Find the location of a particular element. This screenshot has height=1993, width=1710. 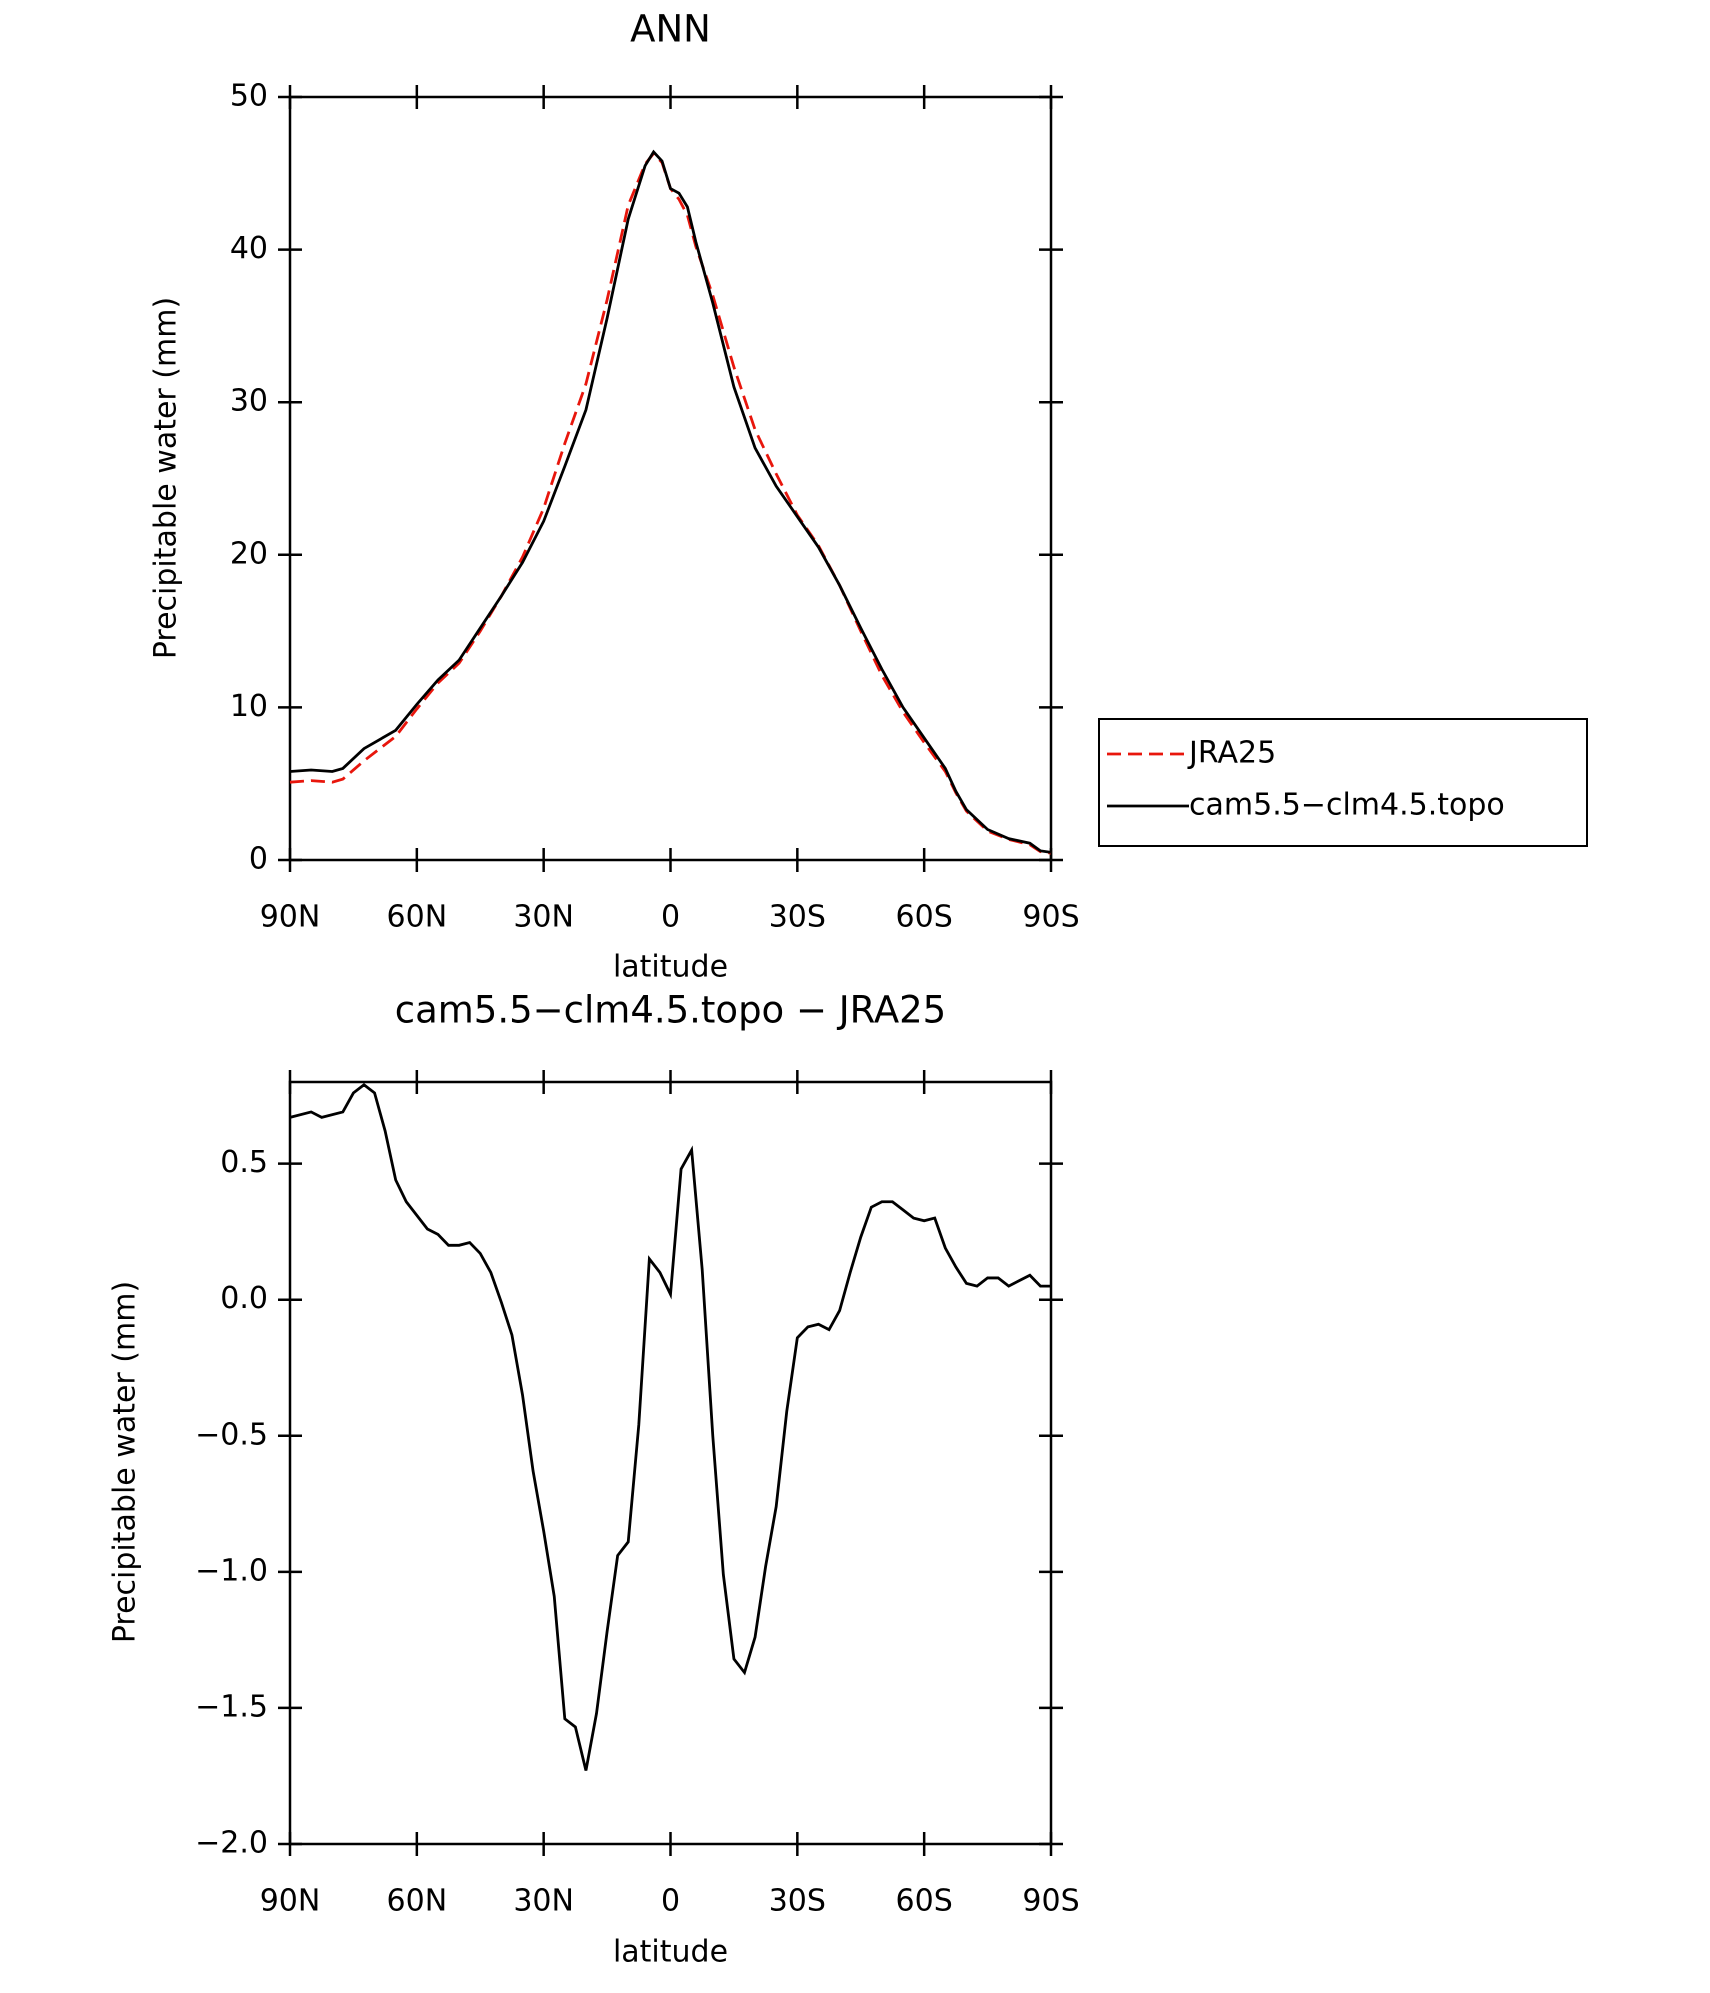

y-tick-label: 50 is located at coordinates (249, 96).